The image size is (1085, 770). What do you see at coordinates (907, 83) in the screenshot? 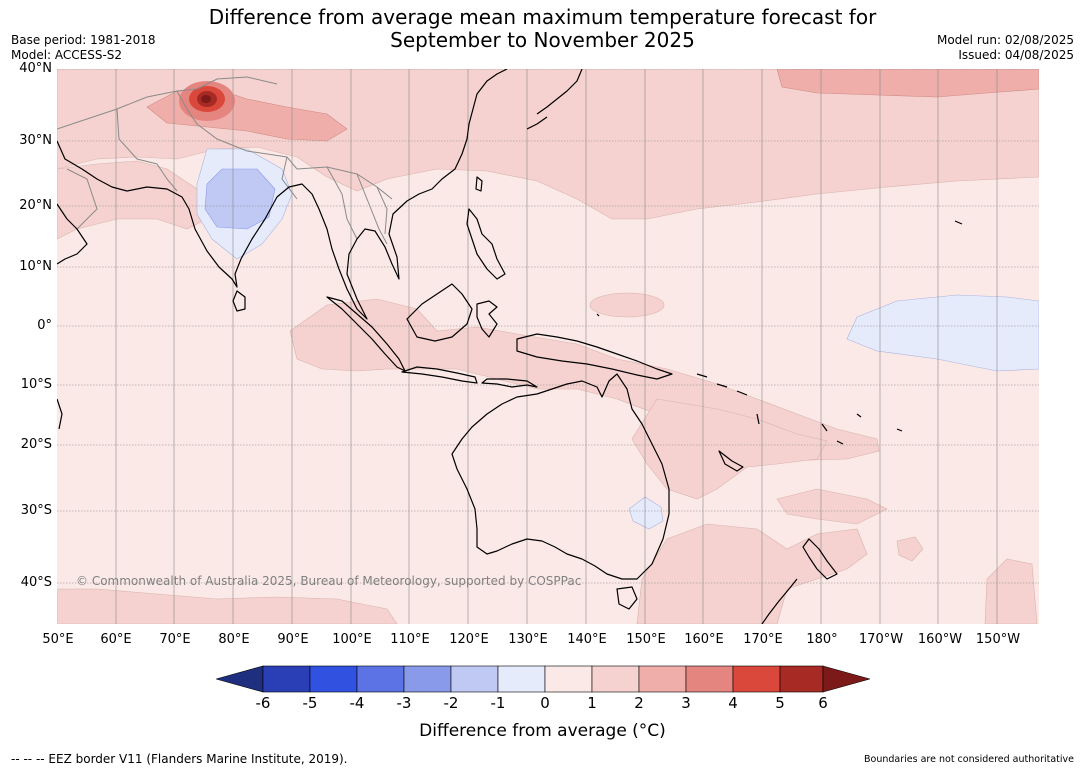
I see `anomaly-area-northeast` at bounding box center [907, 83].